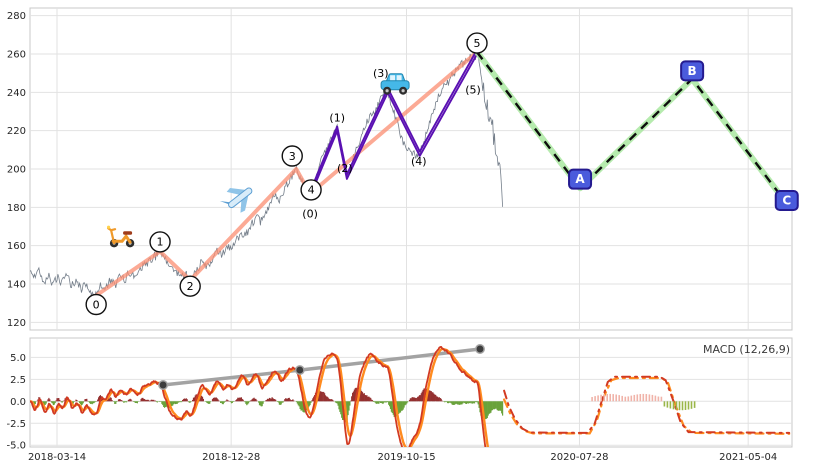 This screenshot has width=822, height=471. I want to click on sub-wave-labels: (0) (1) (2) (3) (4) (5), so click(391, 144).